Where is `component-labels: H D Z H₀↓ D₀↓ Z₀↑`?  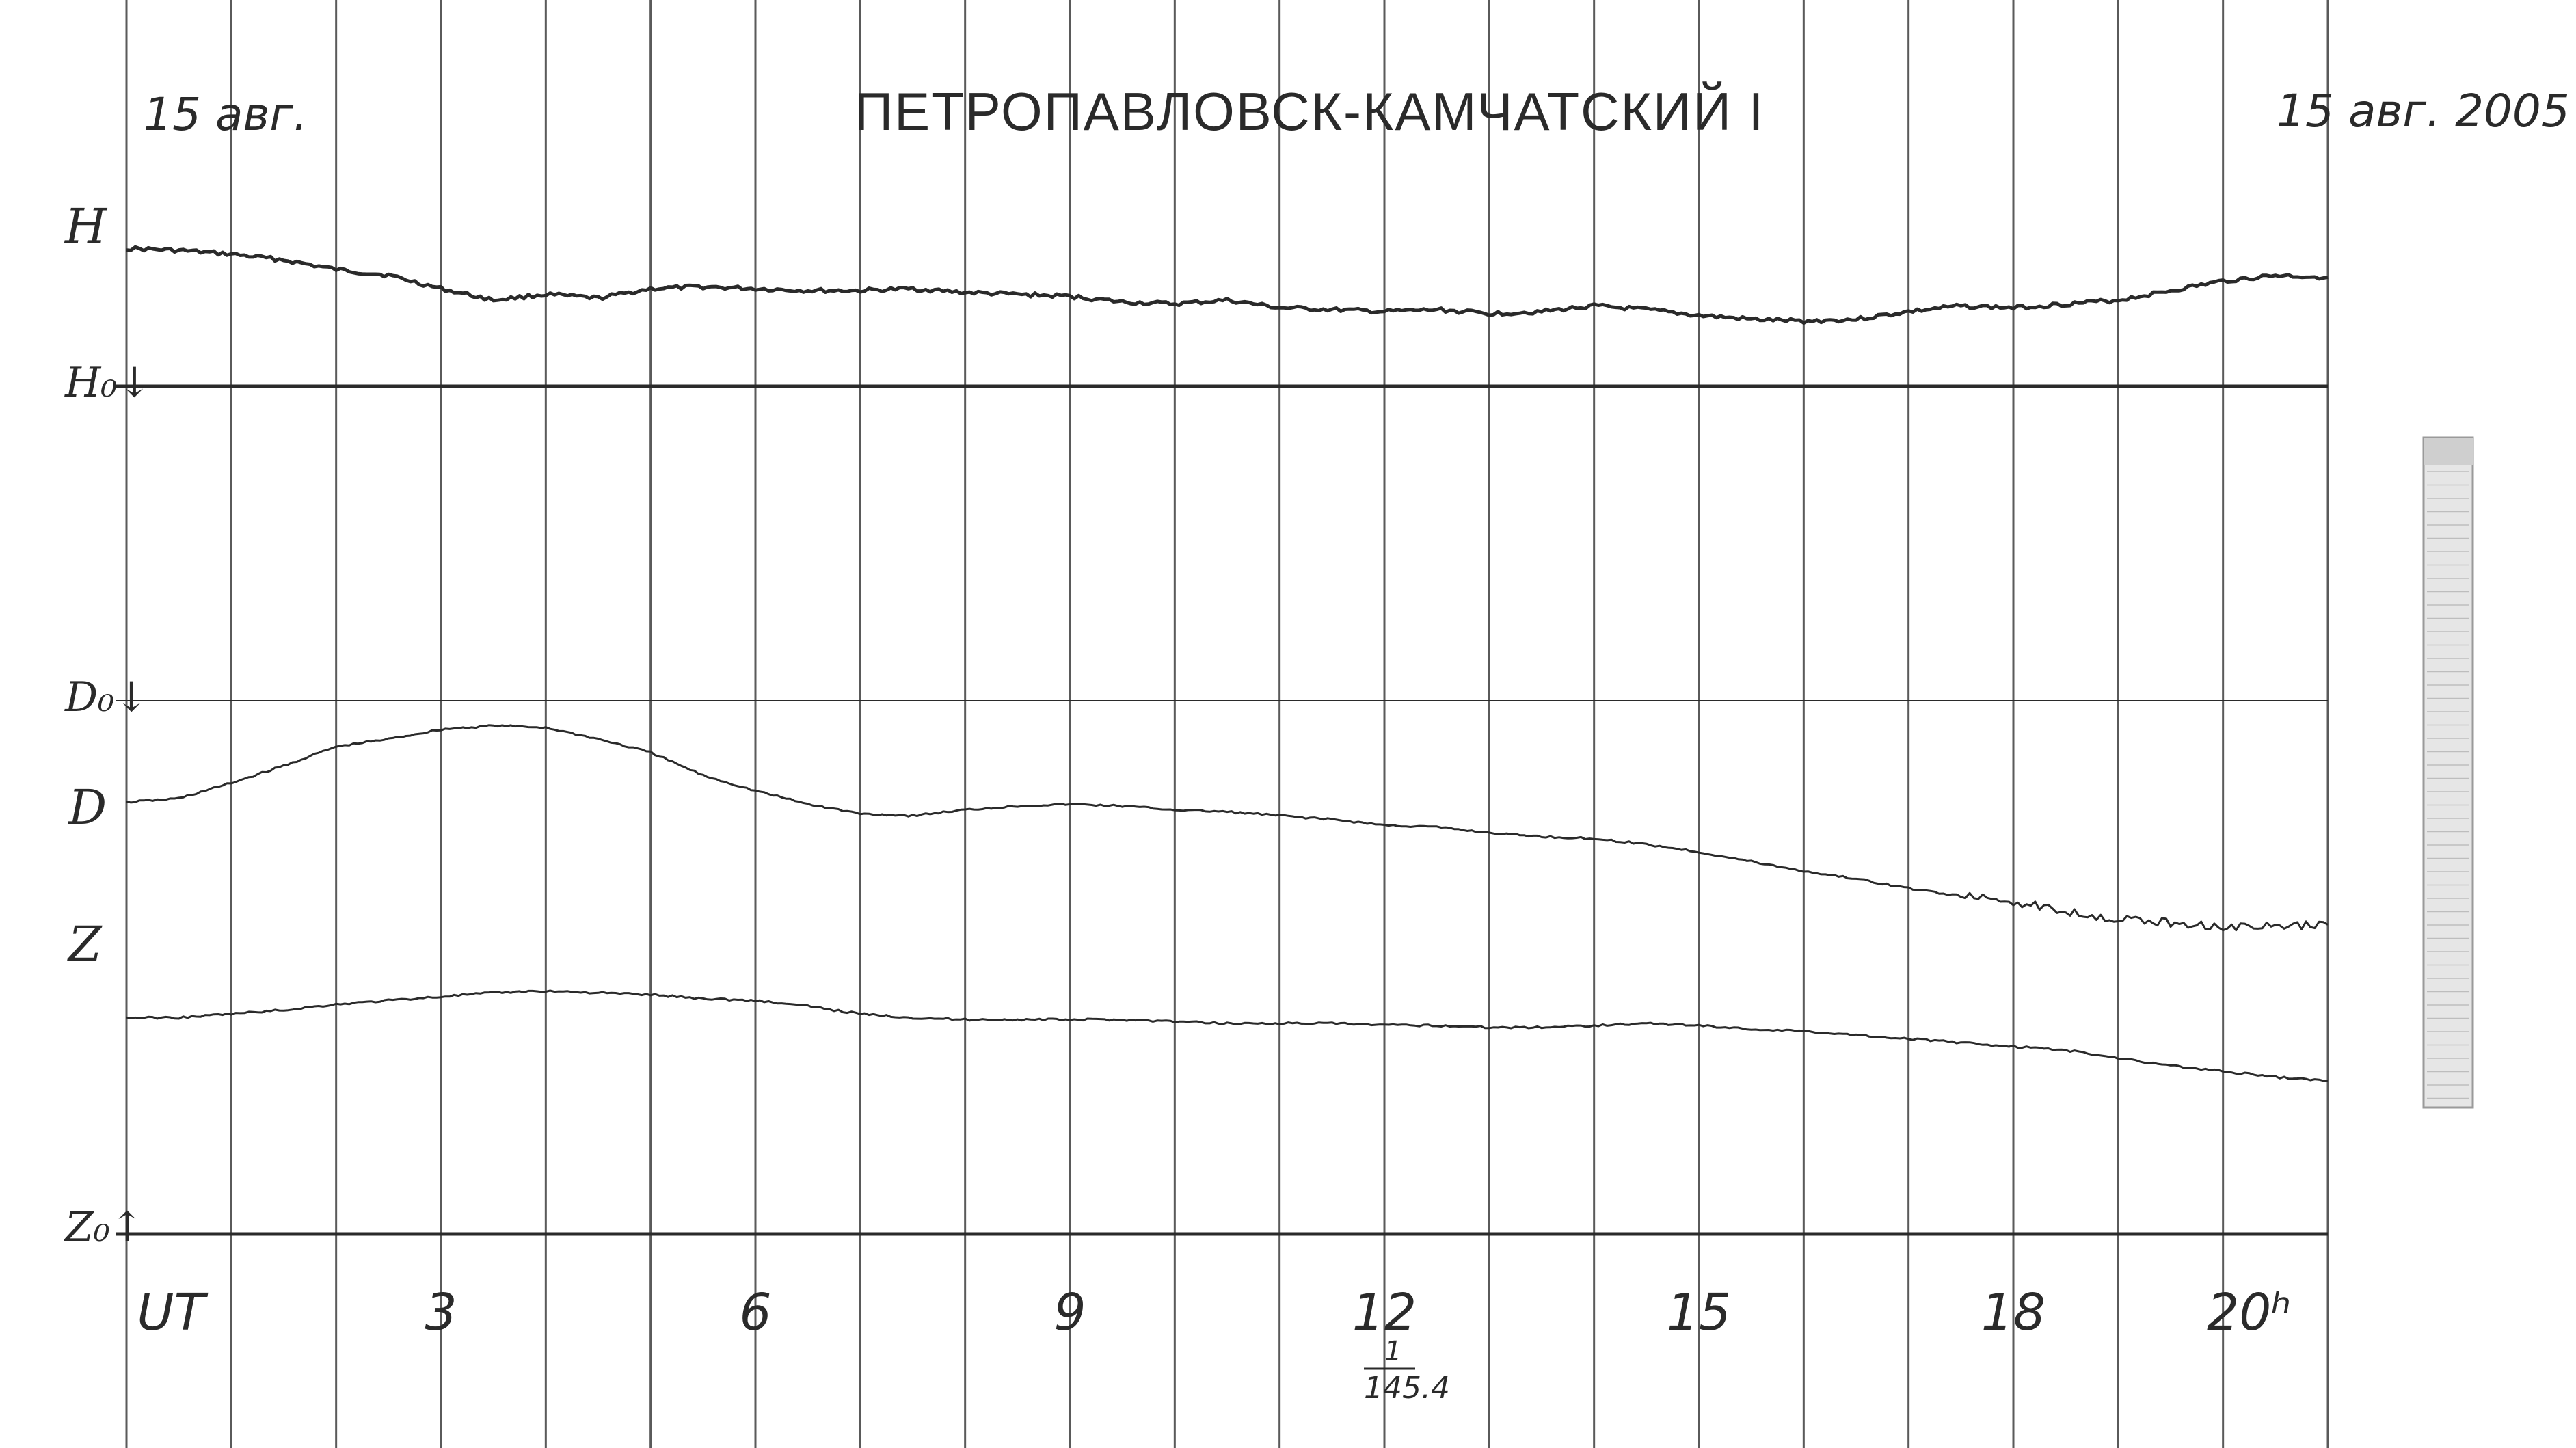 component-labels: H D Z H₀↓ D₀↓ Z₀↑ is located at coordinates (108, 725).